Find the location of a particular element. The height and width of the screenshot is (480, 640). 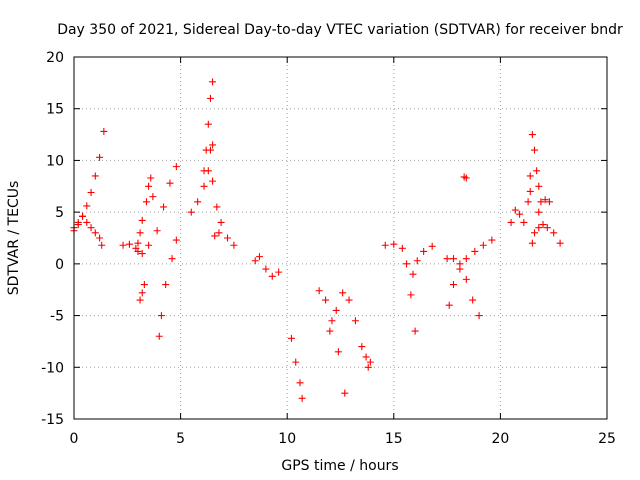

y-tick-label: 20 is located at coordinates (55, 58).